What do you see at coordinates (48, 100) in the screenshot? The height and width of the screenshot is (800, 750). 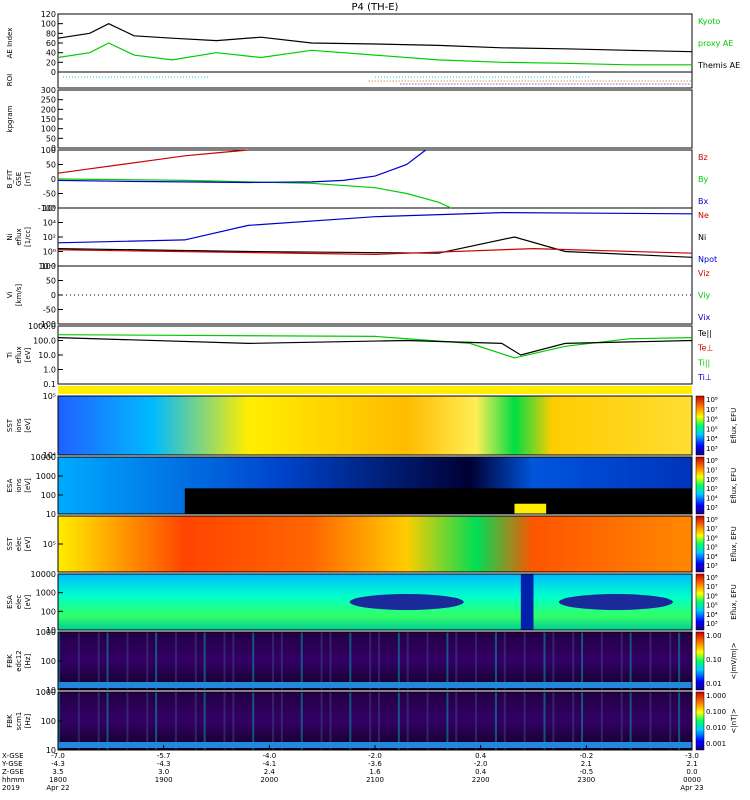 I see `y-tick-label: 250` at bounding box center [48, 100].